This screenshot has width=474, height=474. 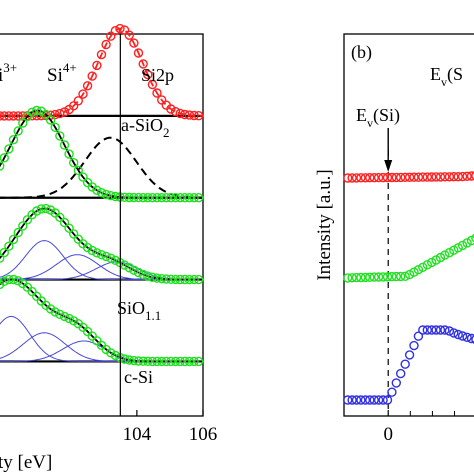 I want to click on si3-label: i3+, so click(x=8, y=73).